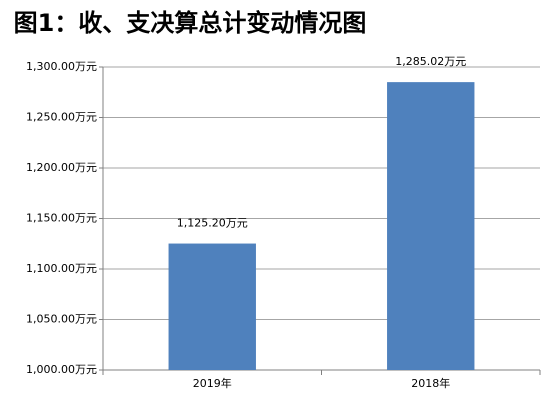 This screenshot has height=404, width=551. What do you see at coordinates (61, 117) in the screenshot?
I see `y-tick-label: 1,250.00万元` at bounding box center [61, 117].